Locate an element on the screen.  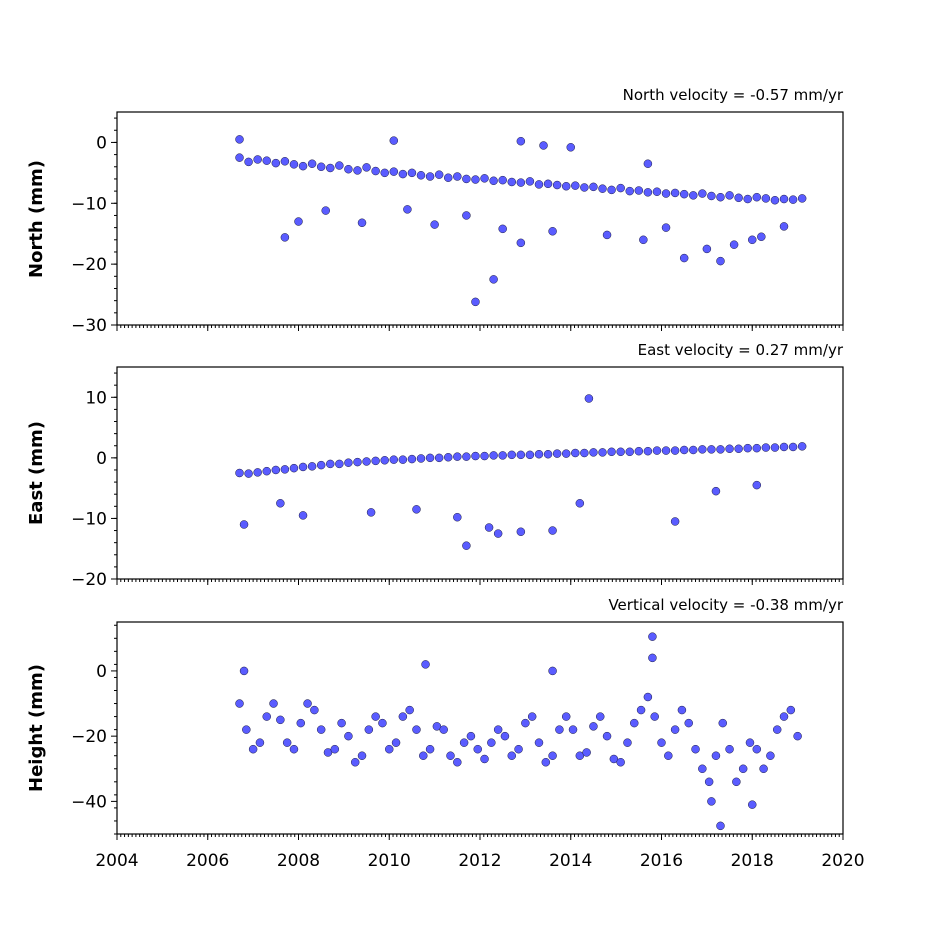
height-xtick-label: 2006 is located at coordinates (207, 861).